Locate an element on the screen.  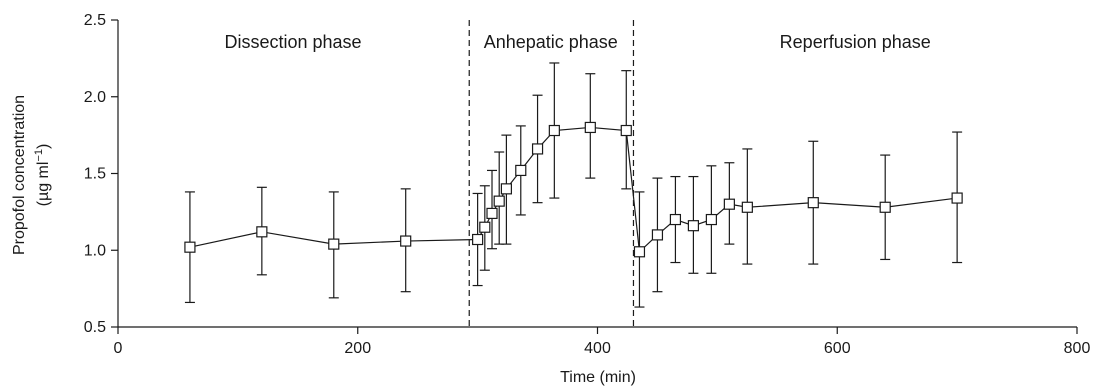
phase-label: Reperfusion phase is located at coordinates (855, 42).